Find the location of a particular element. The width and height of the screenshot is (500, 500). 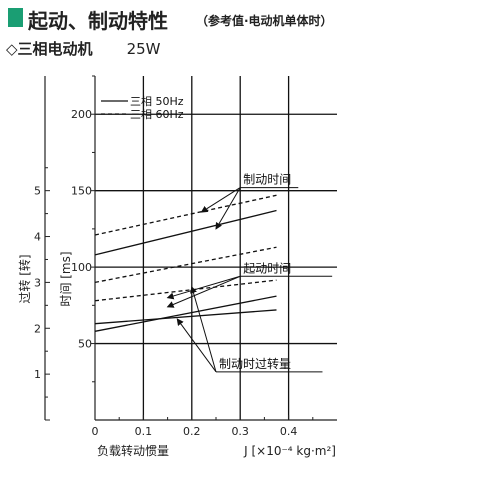

page-title: 起动、制动特性 is located at coordinates (98, 21).